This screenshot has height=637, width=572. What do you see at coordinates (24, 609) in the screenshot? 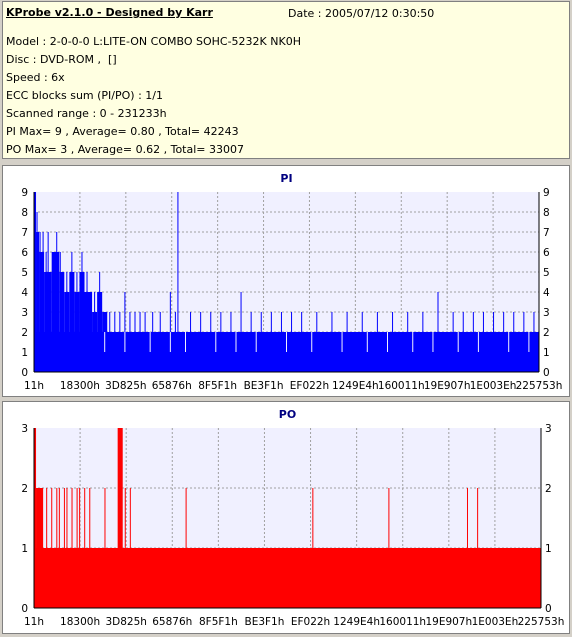
I see `po-ytick-left: 0` at bounding box center [24, 609].